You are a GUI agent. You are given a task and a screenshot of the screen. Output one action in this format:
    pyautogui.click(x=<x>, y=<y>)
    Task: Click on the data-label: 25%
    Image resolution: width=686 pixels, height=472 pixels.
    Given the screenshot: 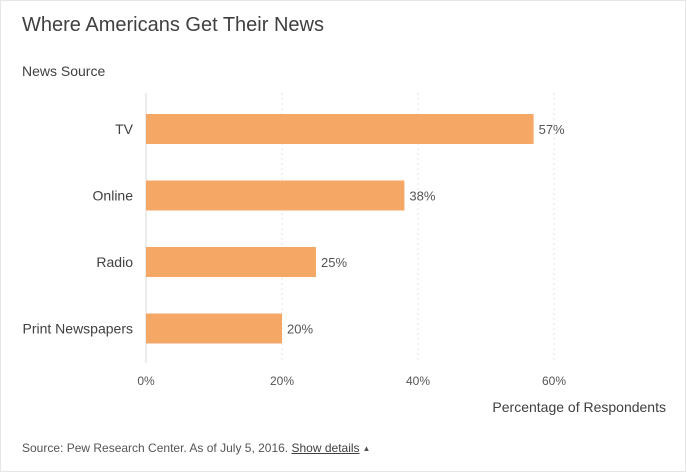 What is the action you would take?
    pyautogui.click(x=334, y=262)
    